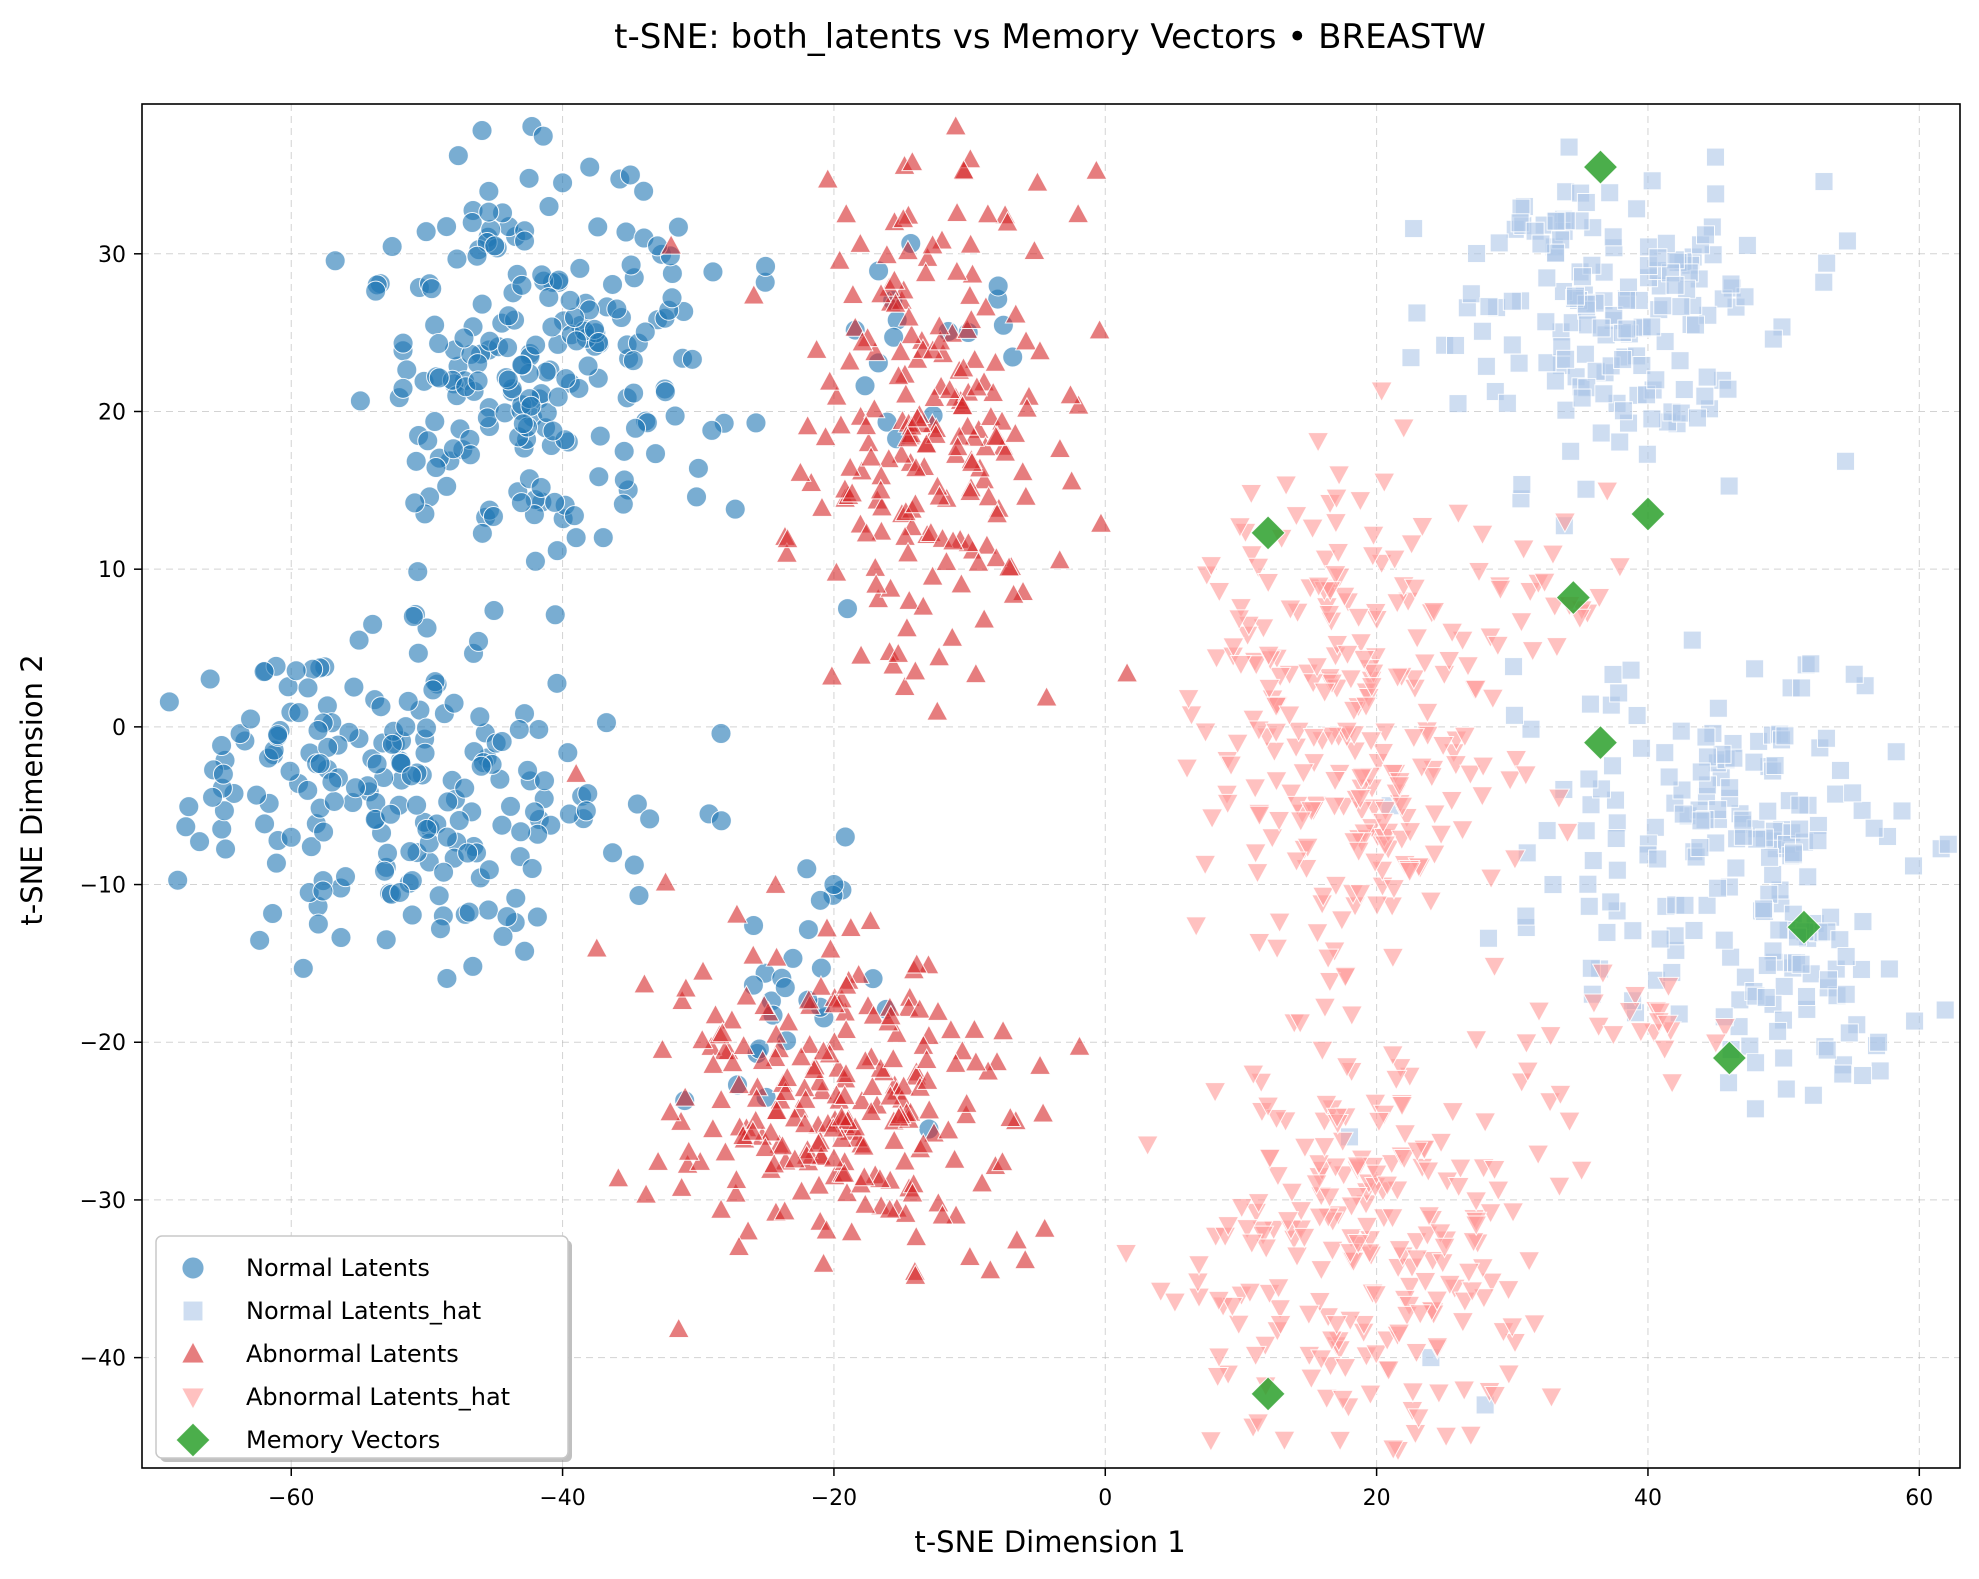  Describe the element at coordinates (362, 1347) in the screenshot. I see `legend-box` at that location.